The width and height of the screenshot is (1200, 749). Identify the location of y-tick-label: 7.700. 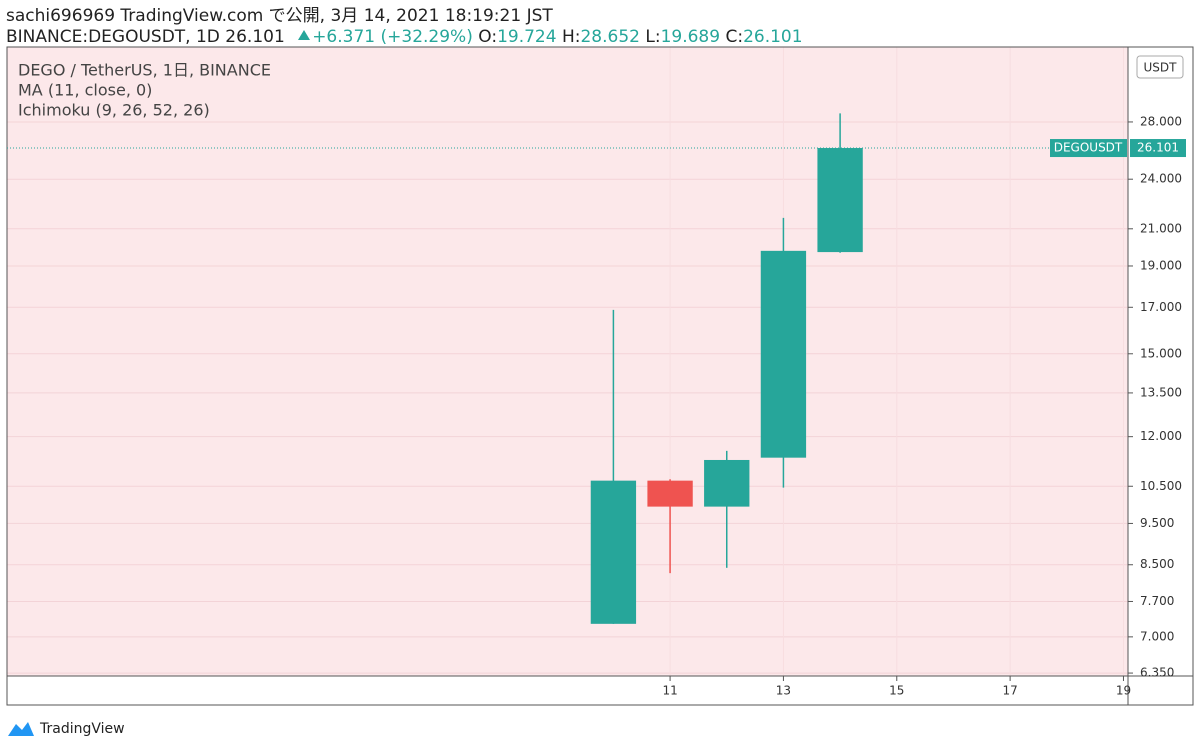
(1157, 601).